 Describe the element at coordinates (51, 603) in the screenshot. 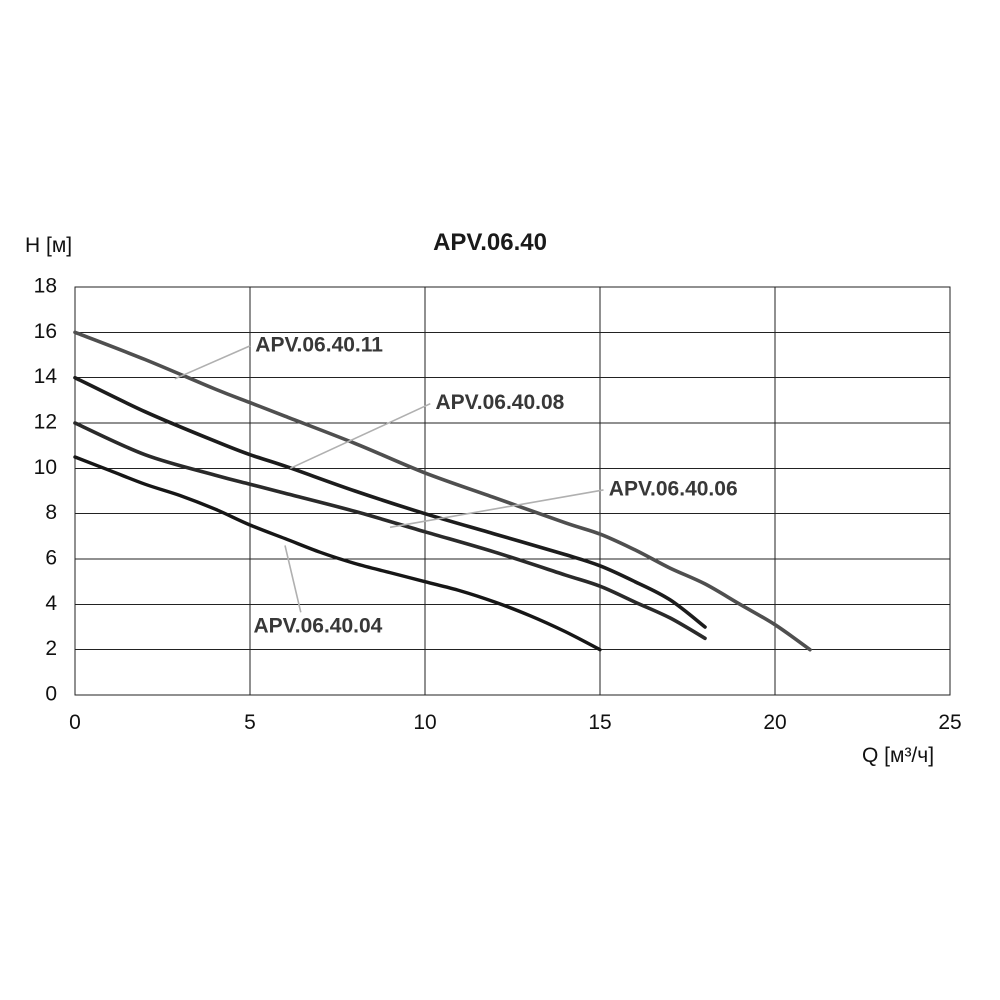

I see `y-tick-label: 4` at that location.